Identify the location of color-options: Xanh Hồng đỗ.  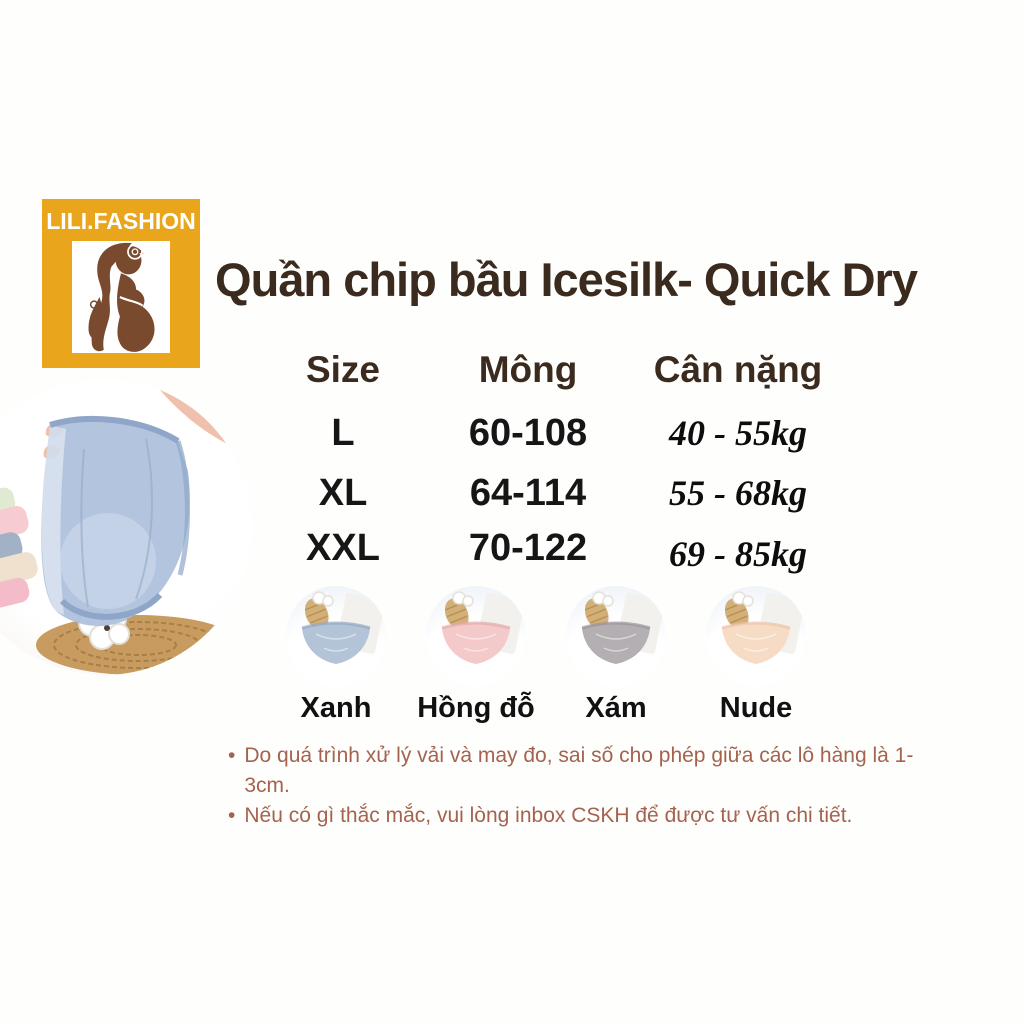
(546, 655).